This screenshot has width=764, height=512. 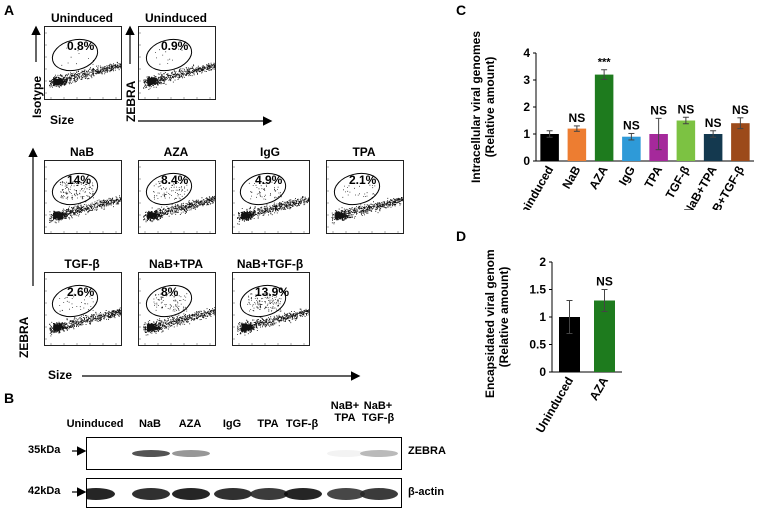 What do you see at coordinates (177, 197) in the screenshot?
I see `plot-aza-scatter-plot: 8.4%` at bounding box center [177, 197].